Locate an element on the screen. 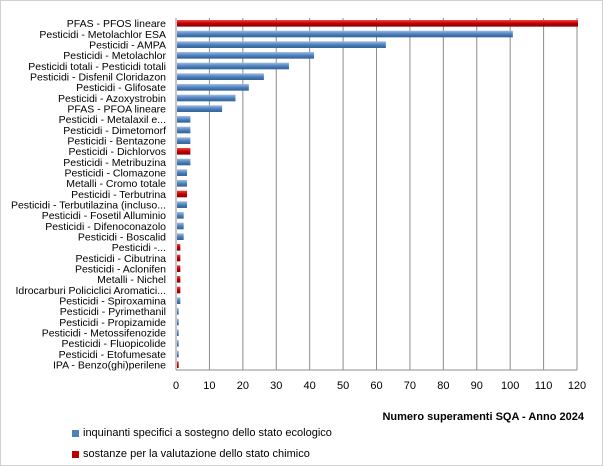 This screenshot has height=466, width=603. y-category-label: IPA - Benzo(ghi)perilene is located at coordinates (109, 365).